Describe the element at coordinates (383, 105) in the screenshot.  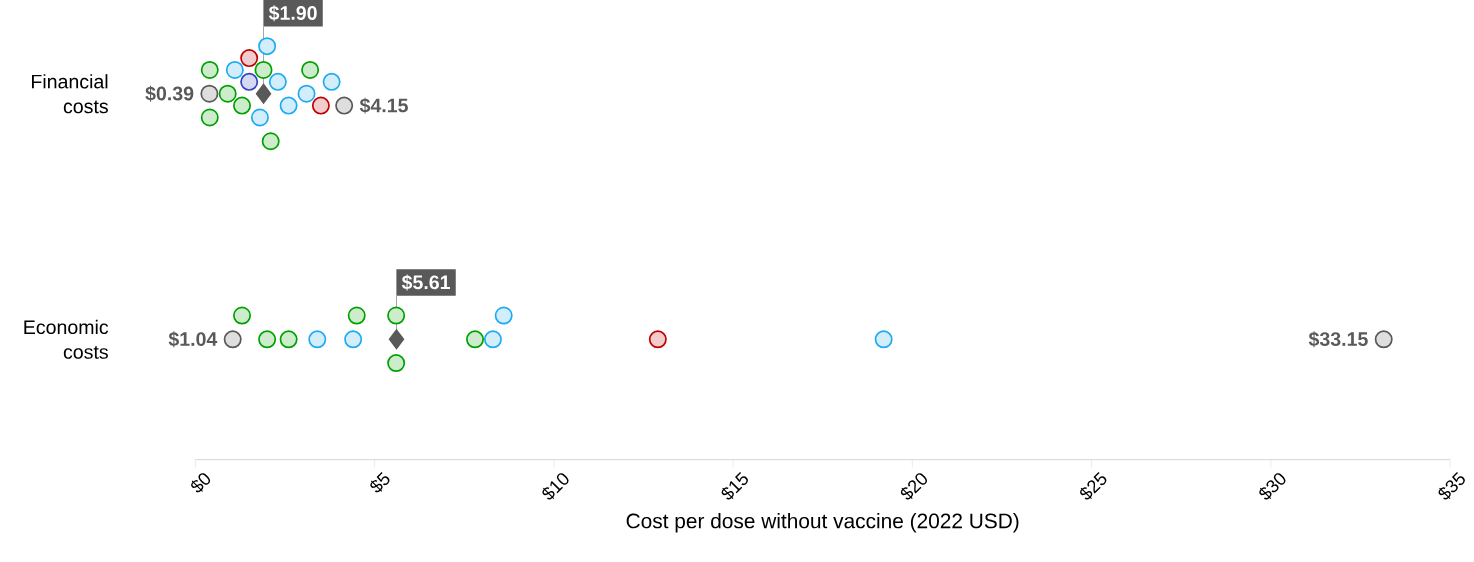
I see `data-label: $4.15` at that location.